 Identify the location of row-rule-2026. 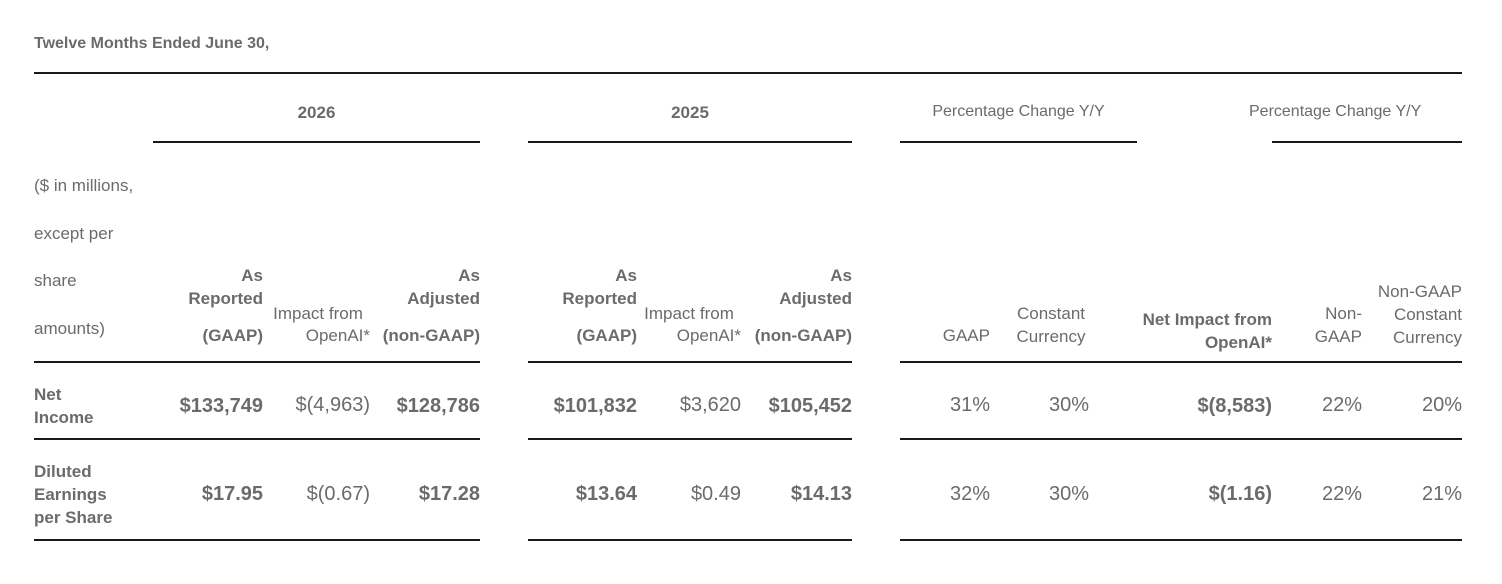
(257, 439).